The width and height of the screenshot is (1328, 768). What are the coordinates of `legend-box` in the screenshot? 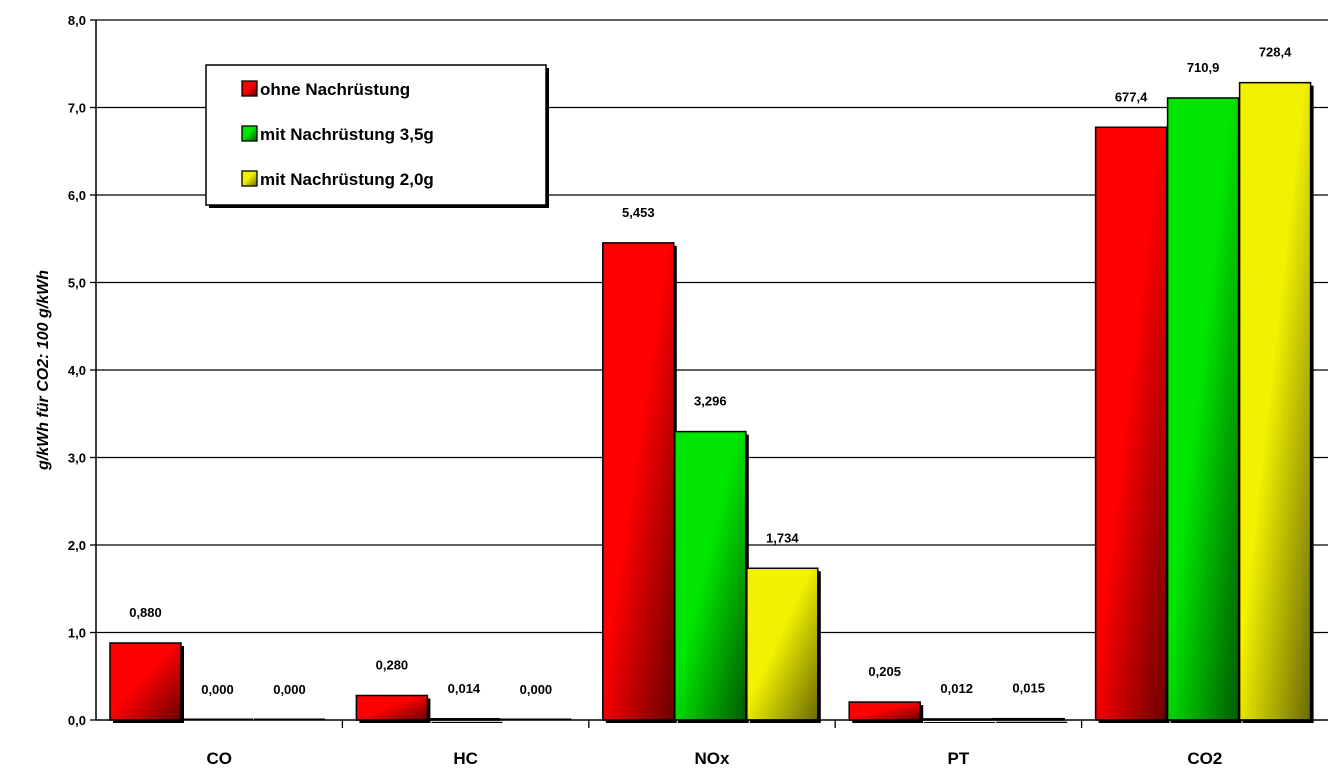 It's located at (376, 135).